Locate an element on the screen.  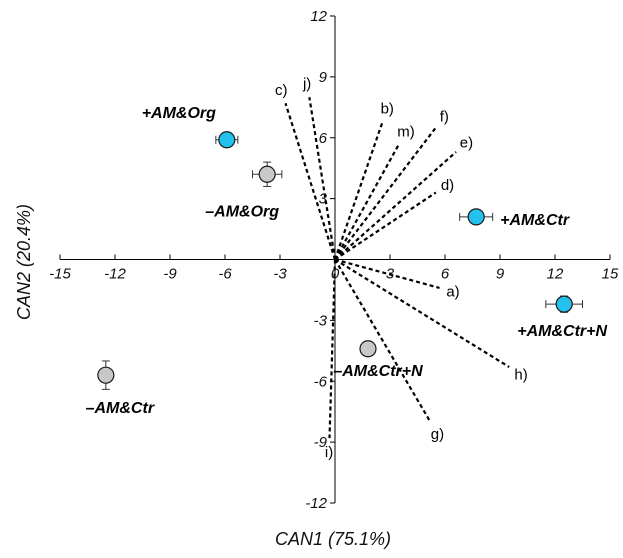
x-tick-label: -9 is located at coordinates (170, 274).